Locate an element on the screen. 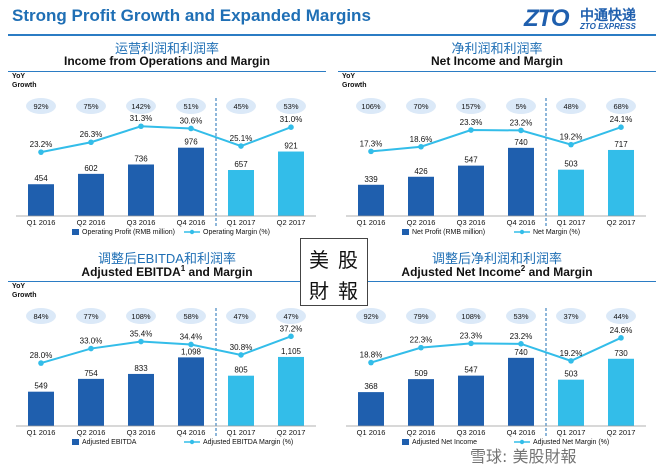 Image resolution: width=660 pixels, height=467 pixels. margin-label: 25.1% is located at coordinates (241, 138).